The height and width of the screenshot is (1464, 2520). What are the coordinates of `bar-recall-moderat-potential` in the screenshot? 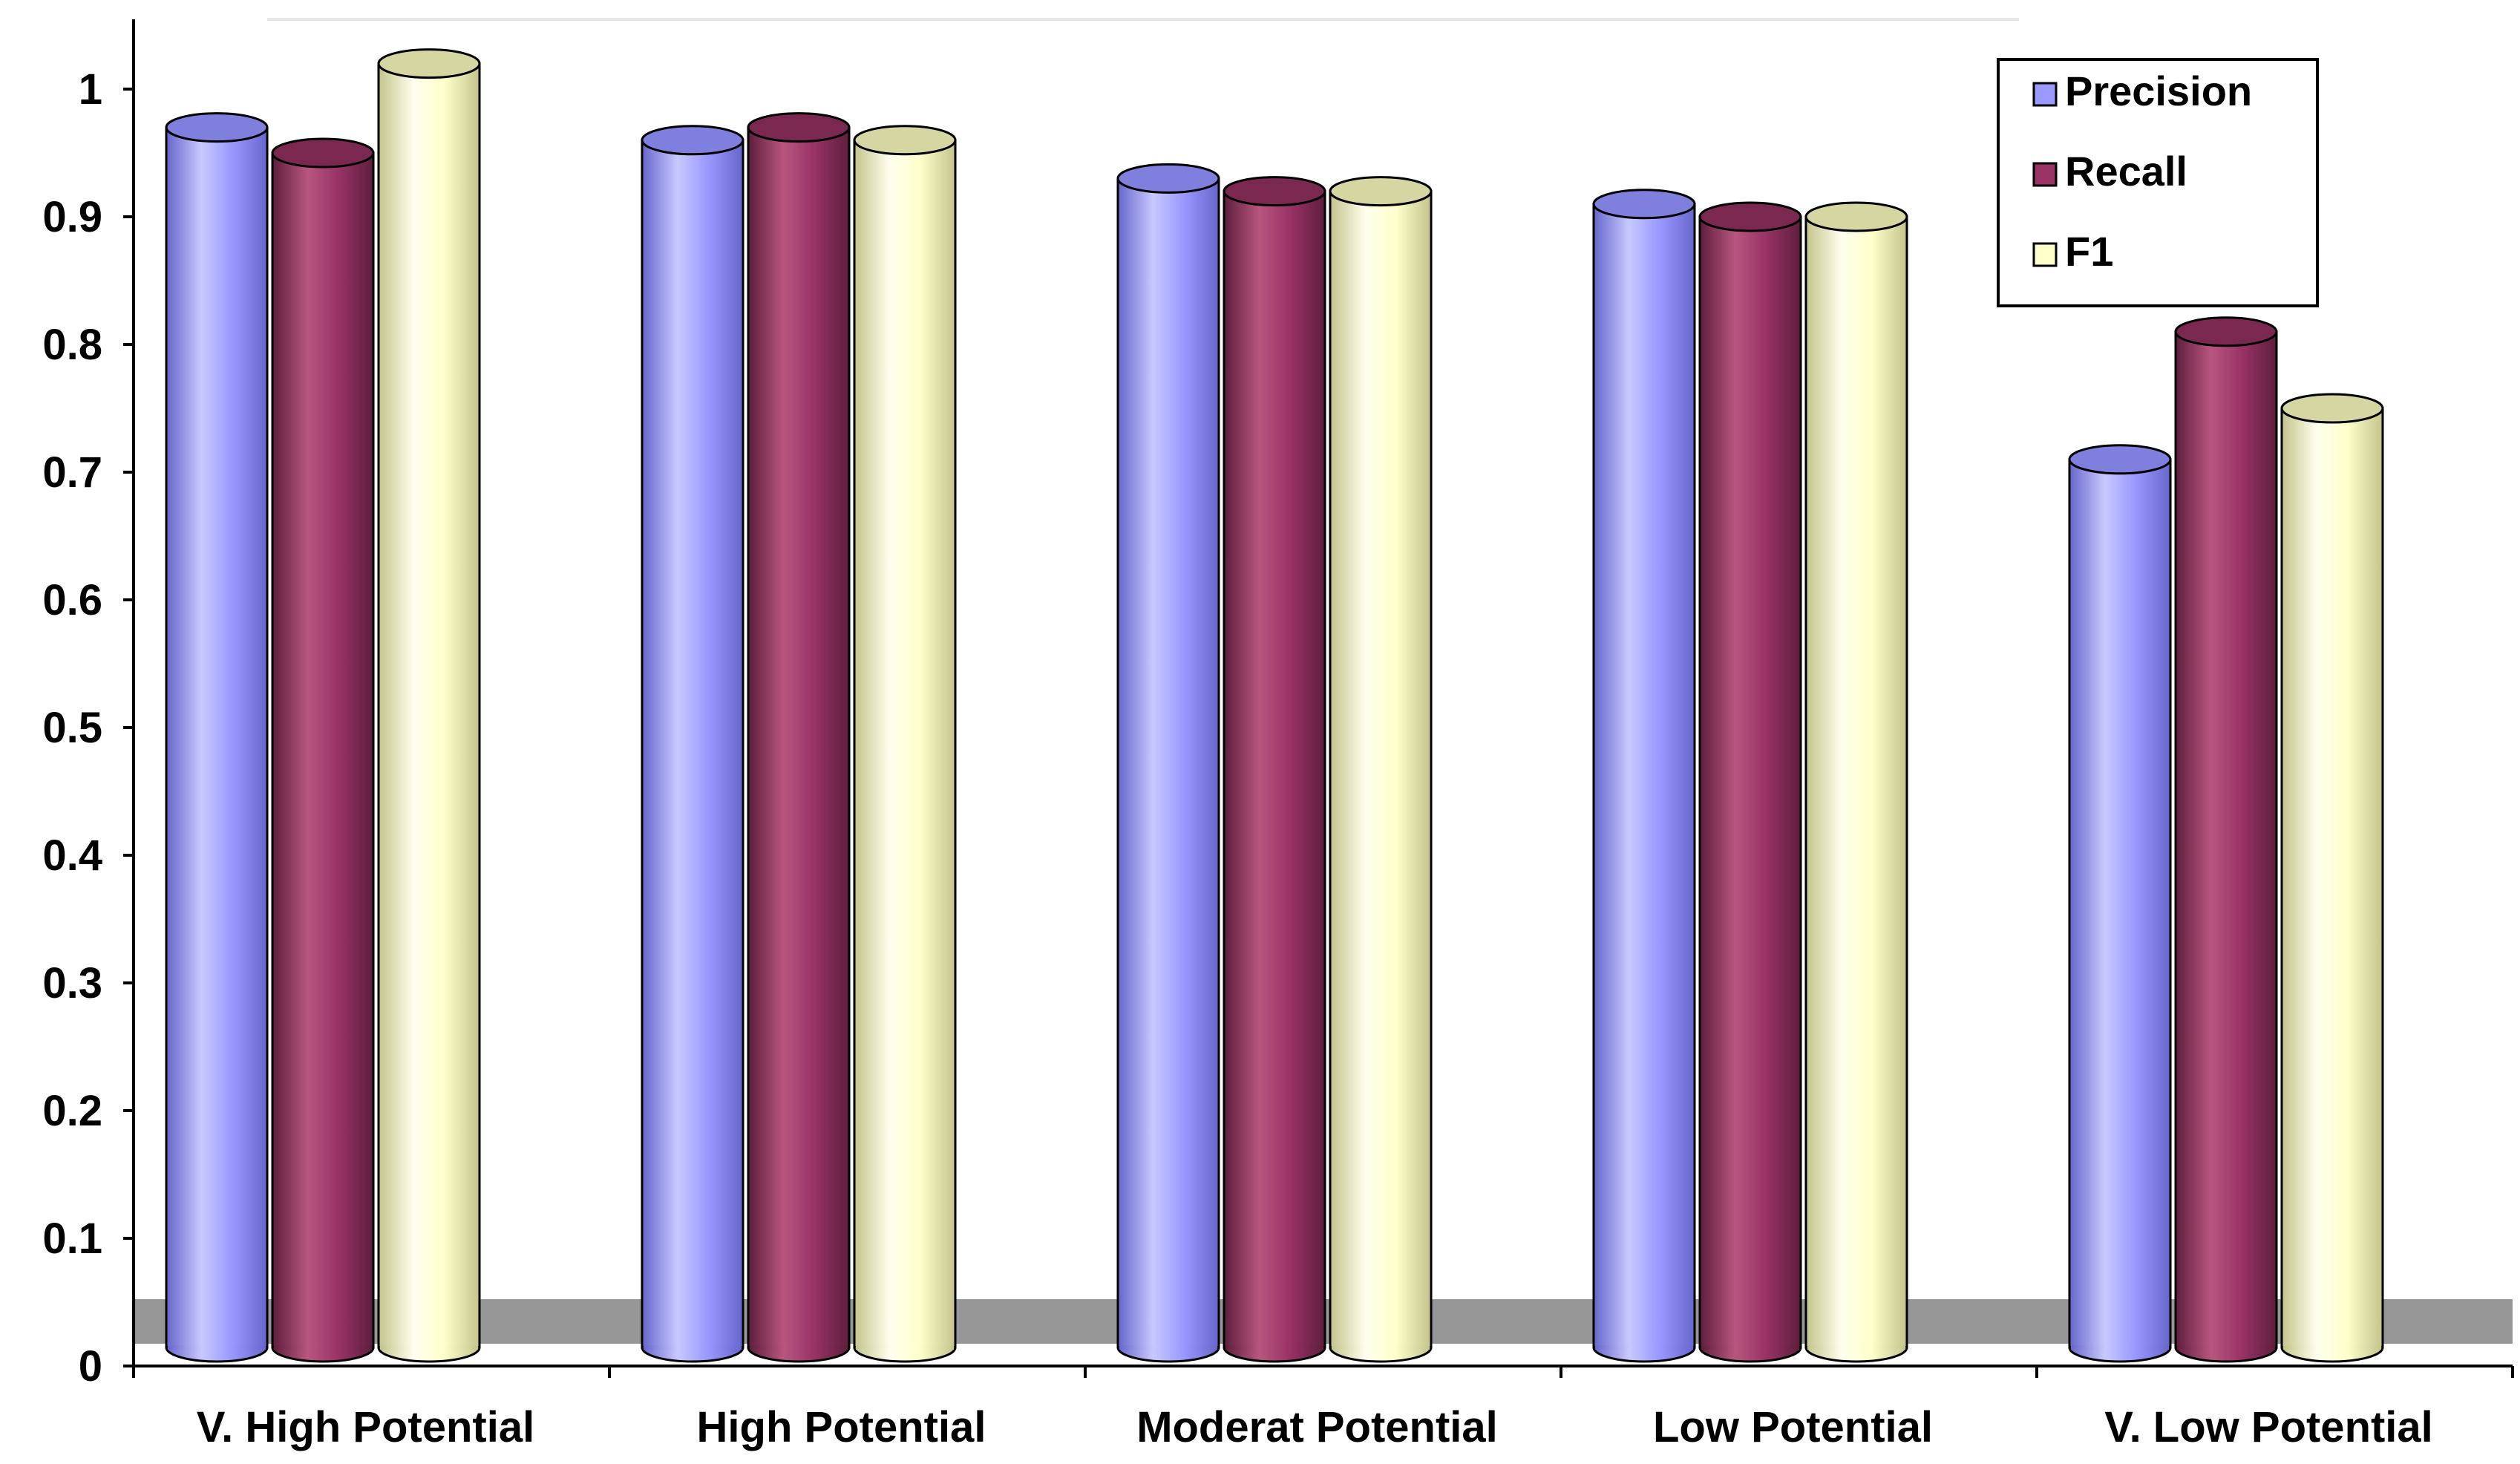 It's located at (1275, 769).